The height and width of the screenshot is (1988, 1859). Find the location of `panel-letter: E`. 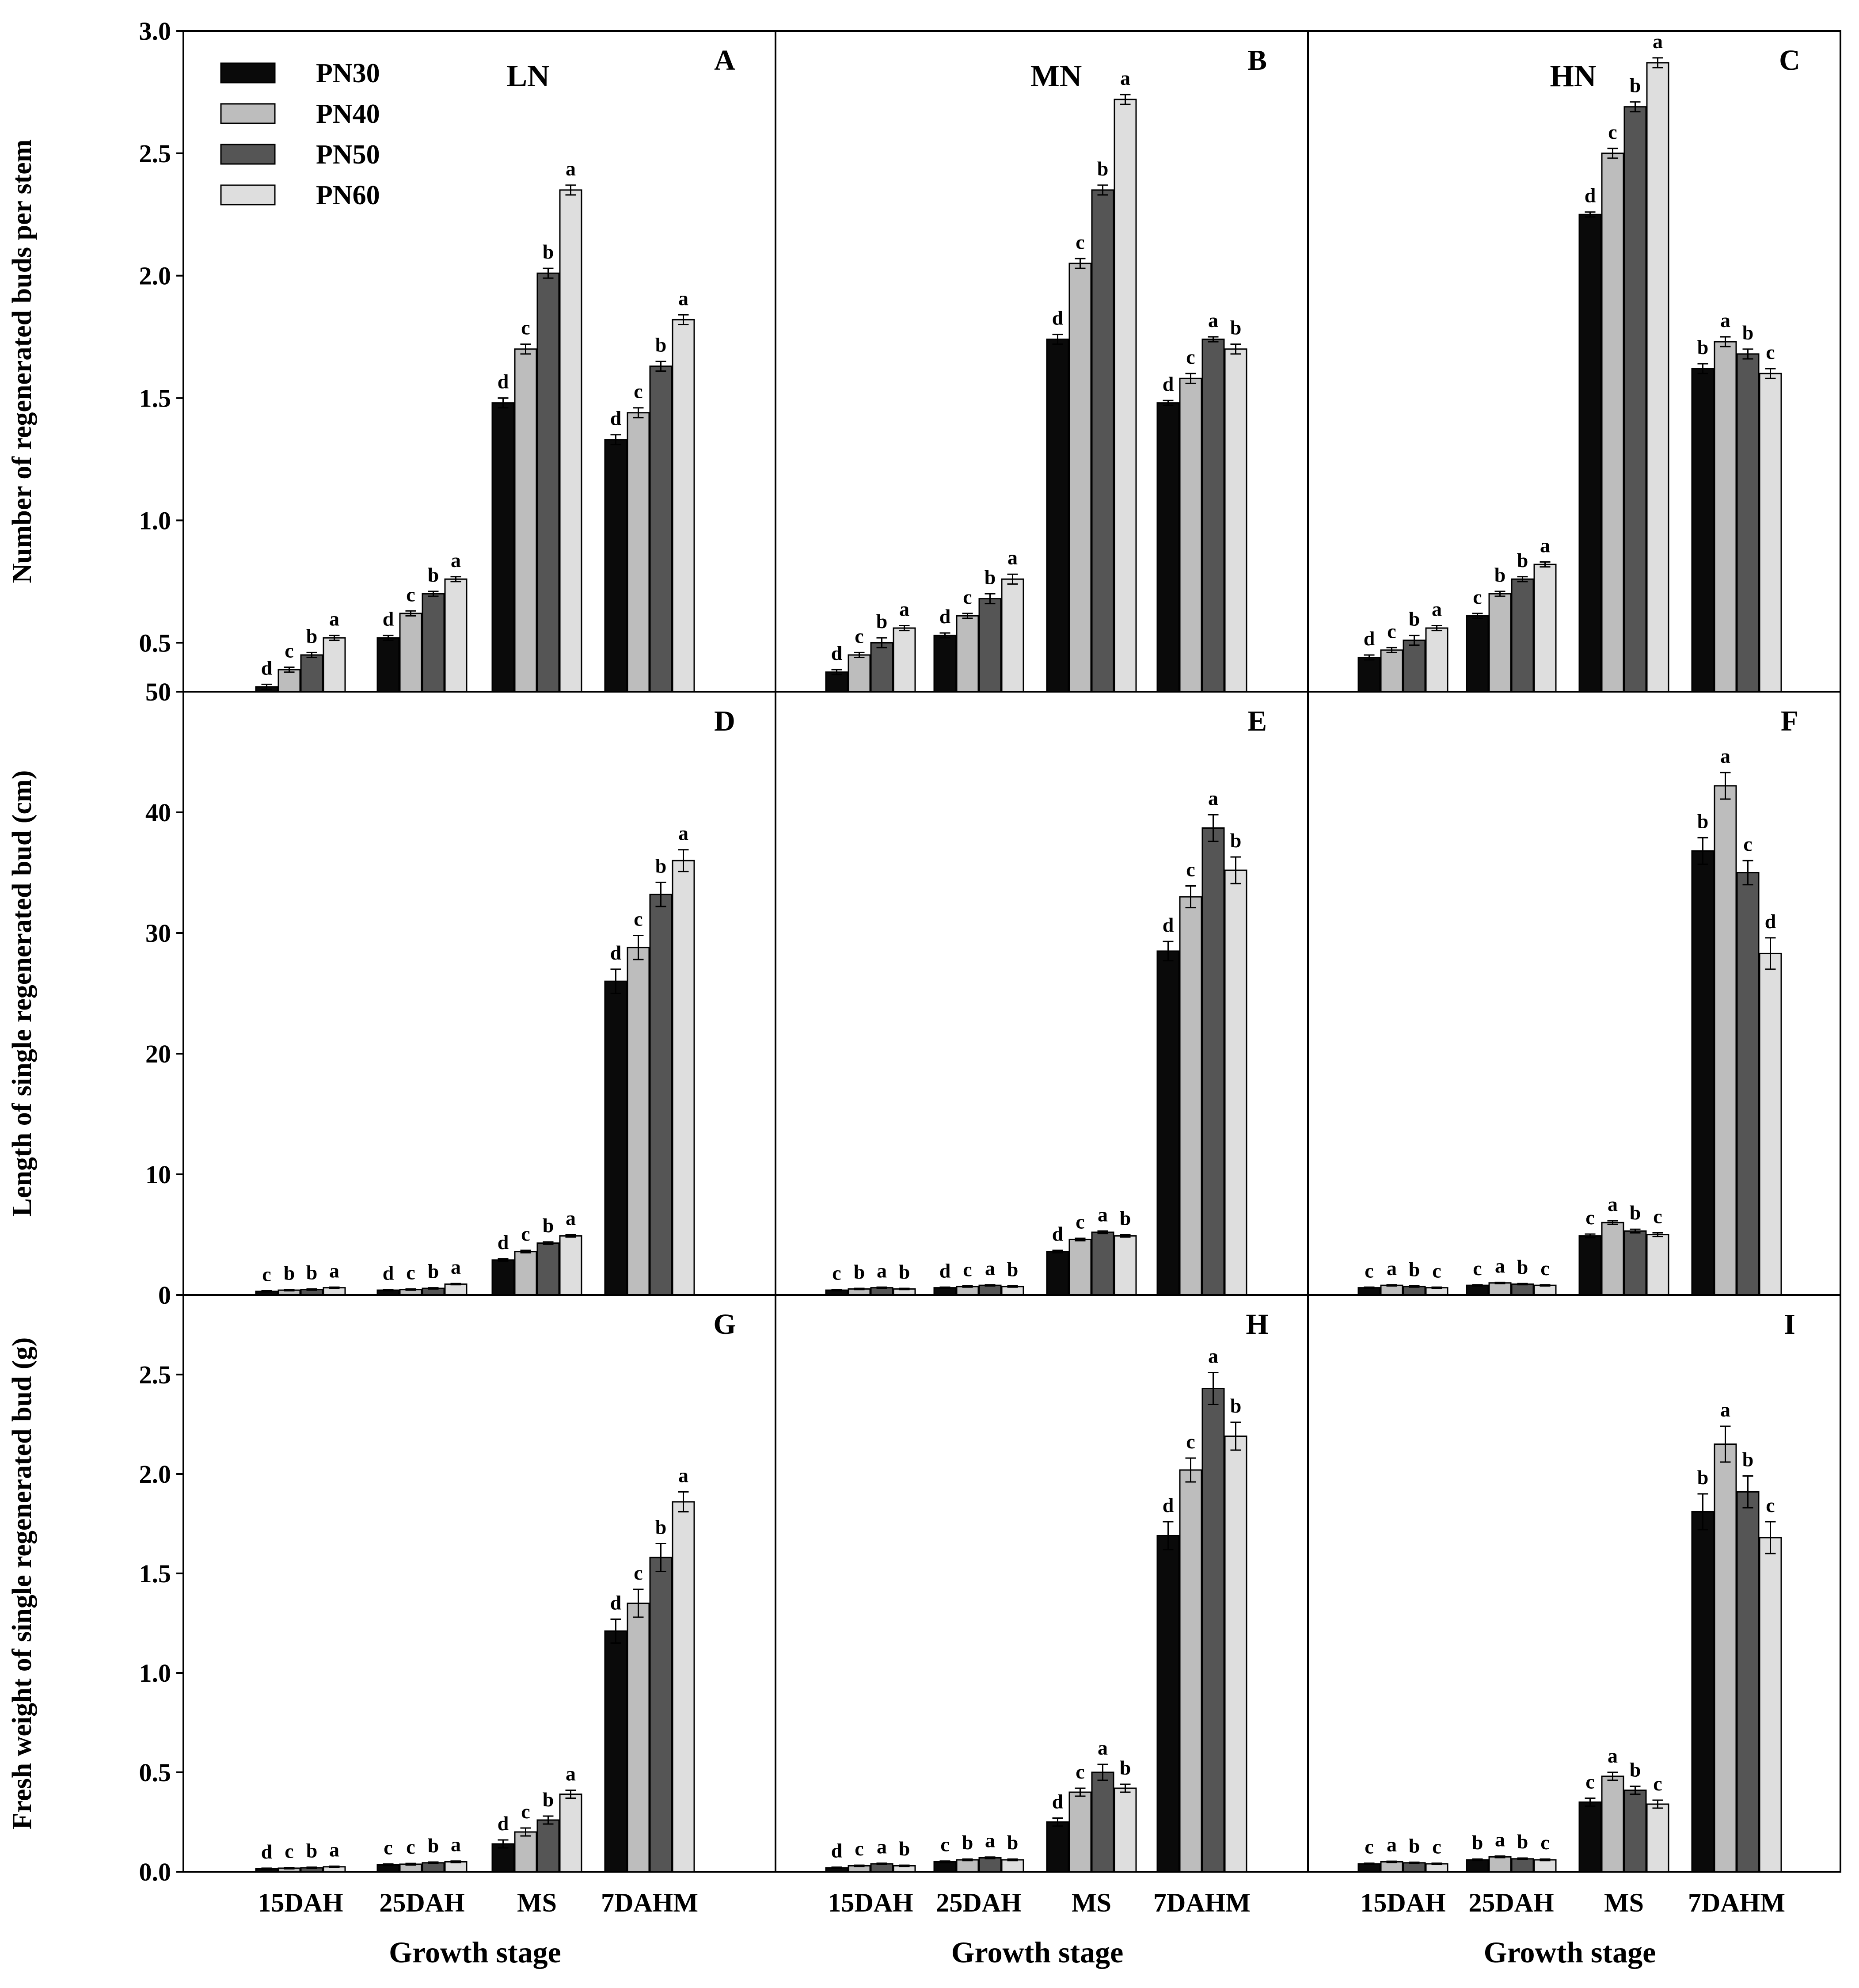

panel-letter: E is located at coordinates (1257, 721).